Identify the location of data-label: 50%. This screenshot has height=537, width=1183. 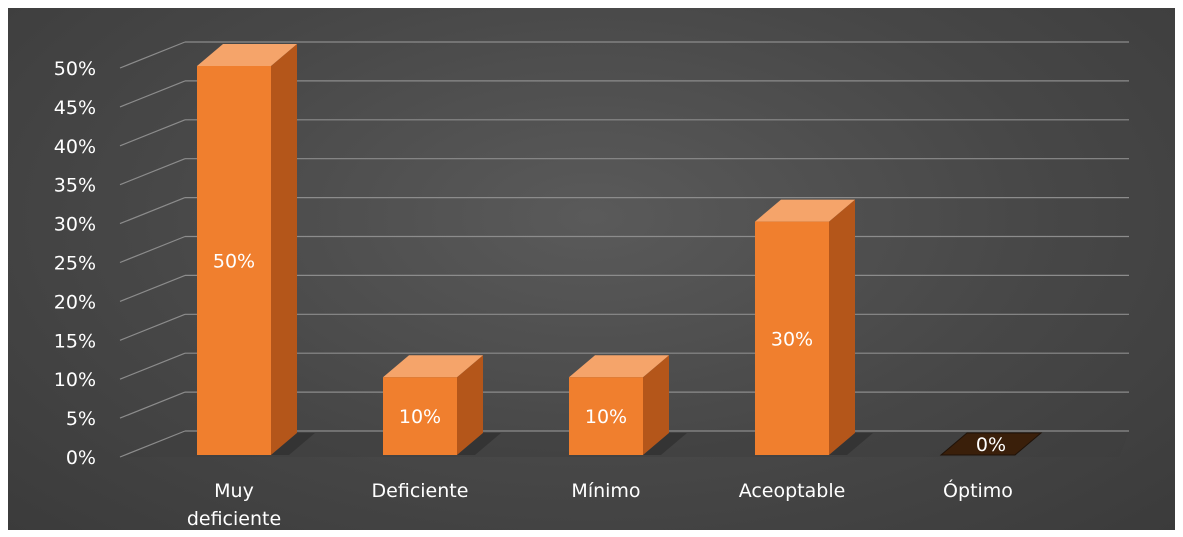
(234, 262).